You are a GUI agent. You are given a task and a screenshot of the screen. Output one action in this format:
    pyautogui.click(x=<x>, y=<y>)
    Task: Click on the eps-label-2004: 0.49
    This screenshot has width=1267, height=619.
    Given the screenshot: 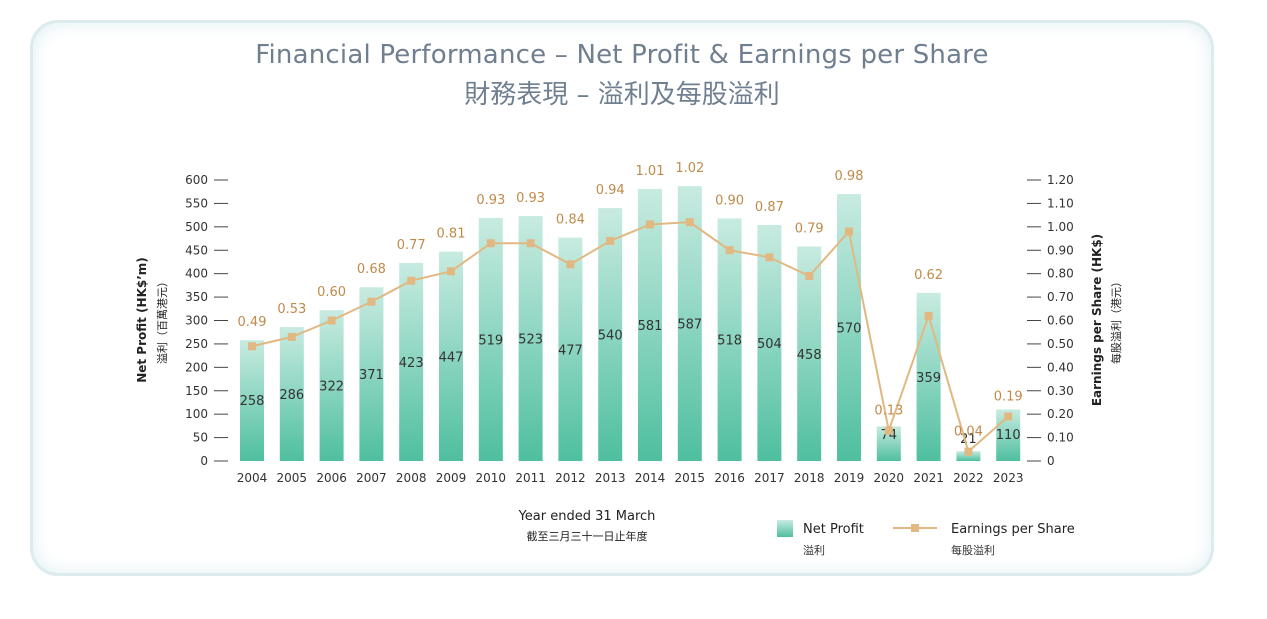 What is the action you would take?
    pyautogui.click(x=252, y=322)
    